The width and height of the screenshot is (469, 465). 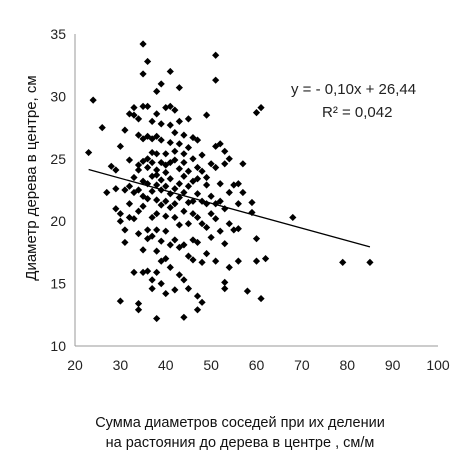 What do you see at coordinates (438, 365) in the screenshot?
I see `x-tick-label: 100` at bounding box center [438, 365].